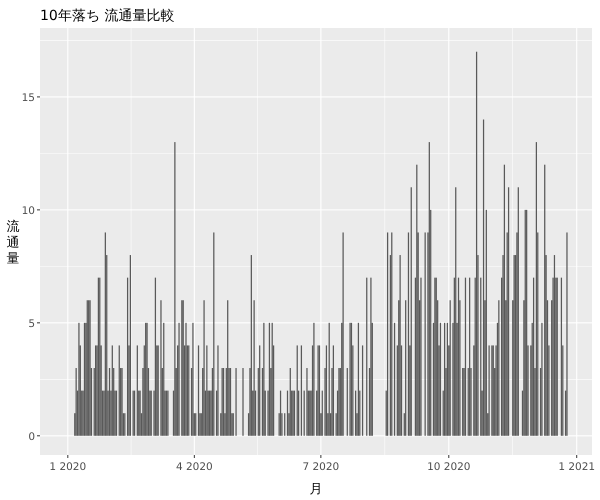  What do you see at coordinates (194, 467) in the screenshot?
I see `x-tick-label: 4 2020` at bounding box center [194, 467].